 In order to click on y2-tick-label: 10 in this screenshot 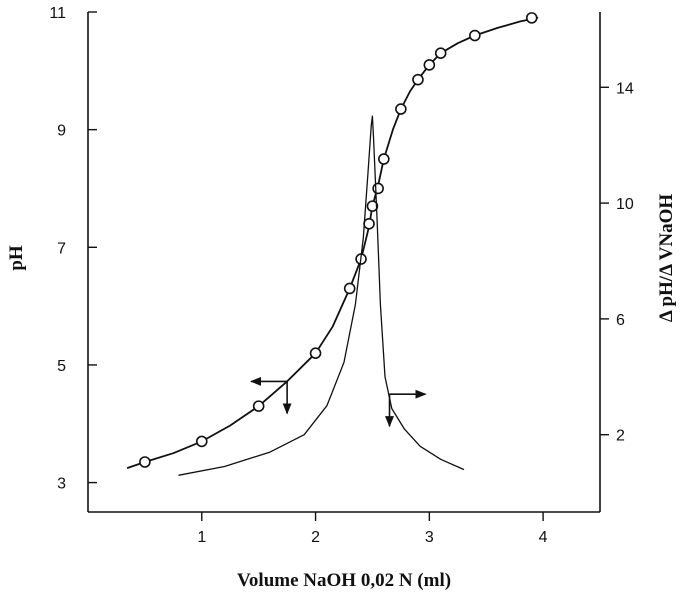, I will do `click(625, 204)`.